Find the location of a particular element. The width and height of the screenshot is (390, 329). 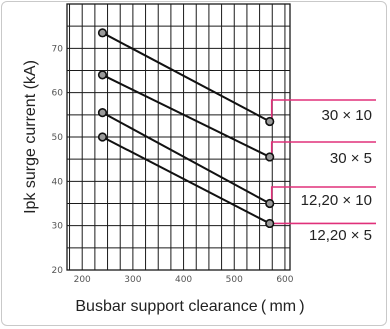

x-tick-label: 300 is located at coordinates (132, 280).